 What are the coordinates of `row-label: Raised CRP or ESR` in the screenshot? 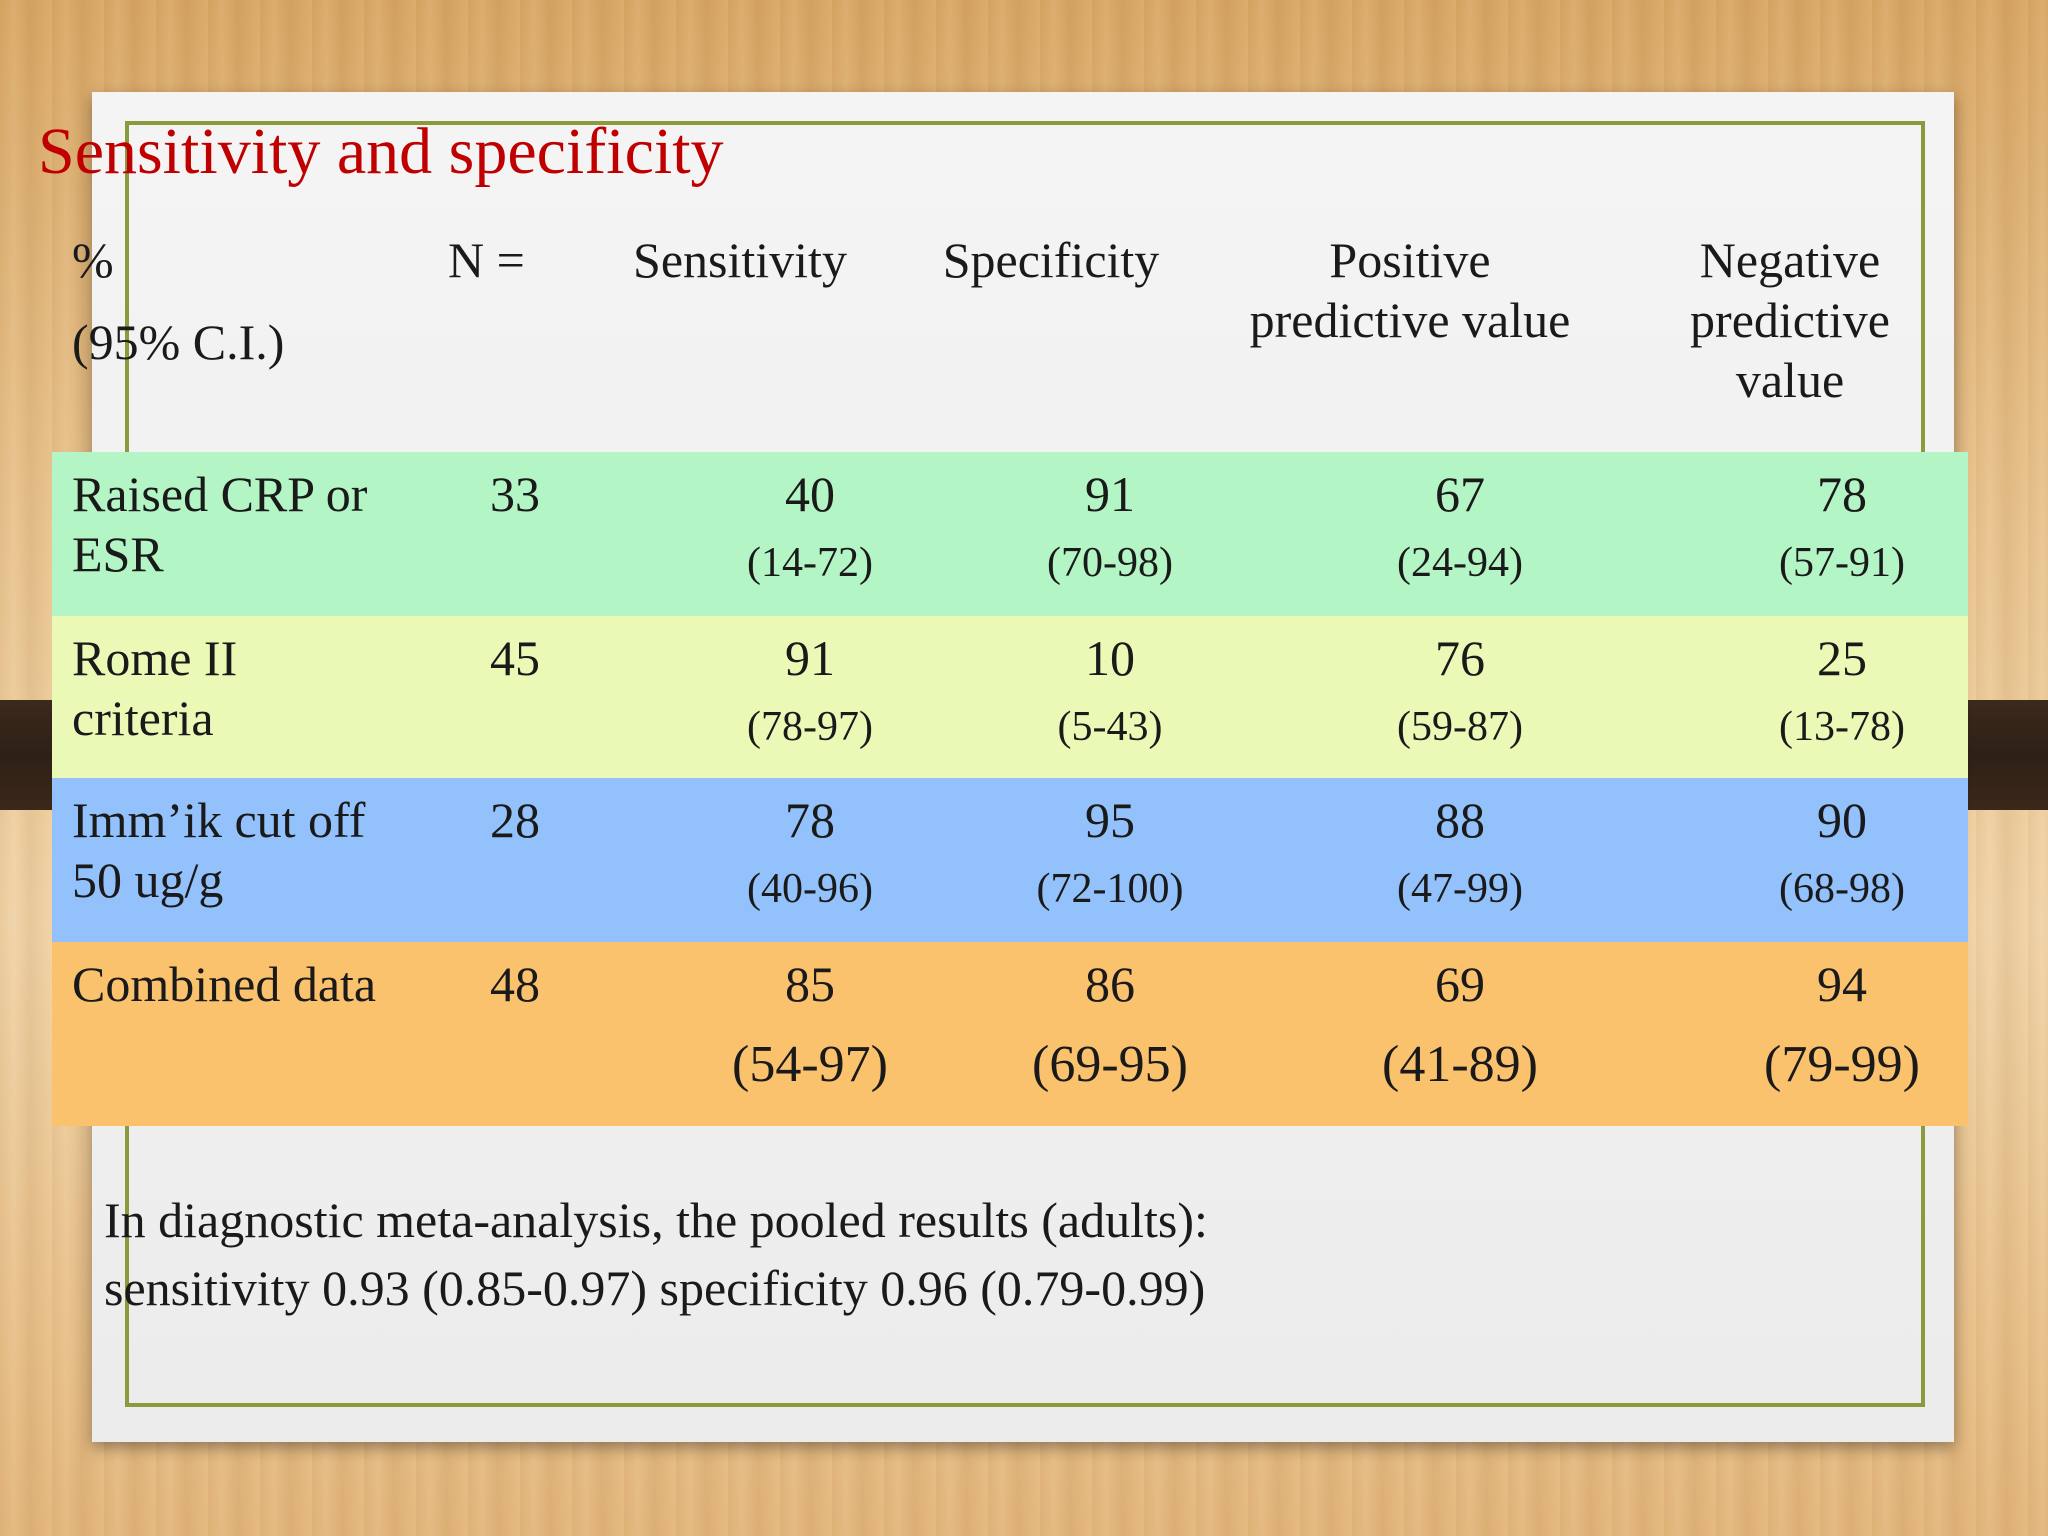 It's located at (262, 524).